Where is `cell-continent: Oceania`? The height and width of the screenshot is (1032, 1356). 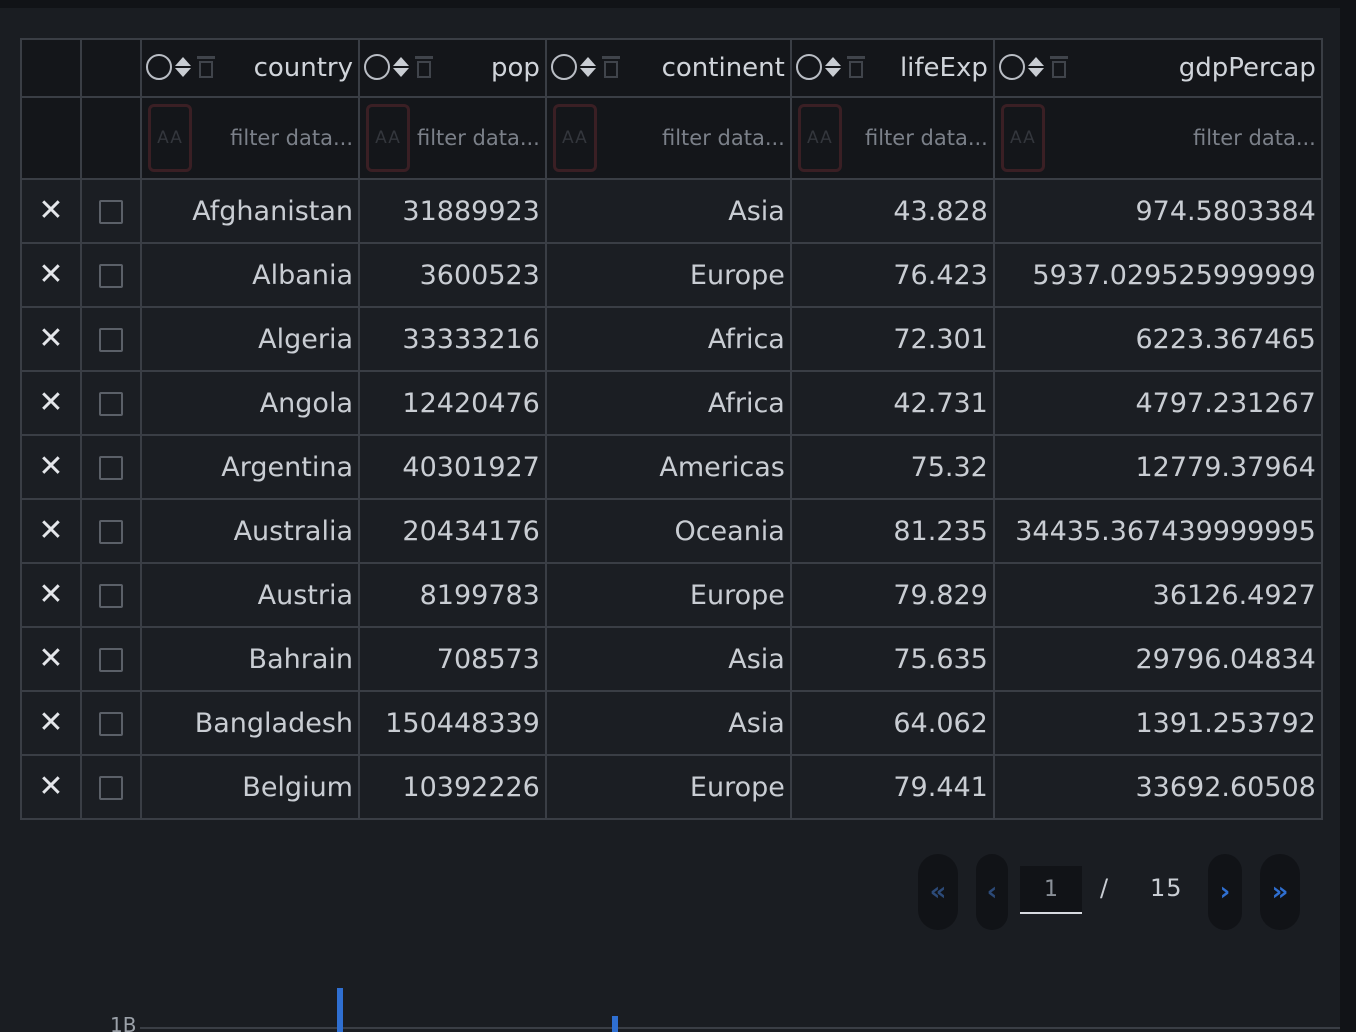
cell-continent: Oceania is located at coordinates (668, 531).